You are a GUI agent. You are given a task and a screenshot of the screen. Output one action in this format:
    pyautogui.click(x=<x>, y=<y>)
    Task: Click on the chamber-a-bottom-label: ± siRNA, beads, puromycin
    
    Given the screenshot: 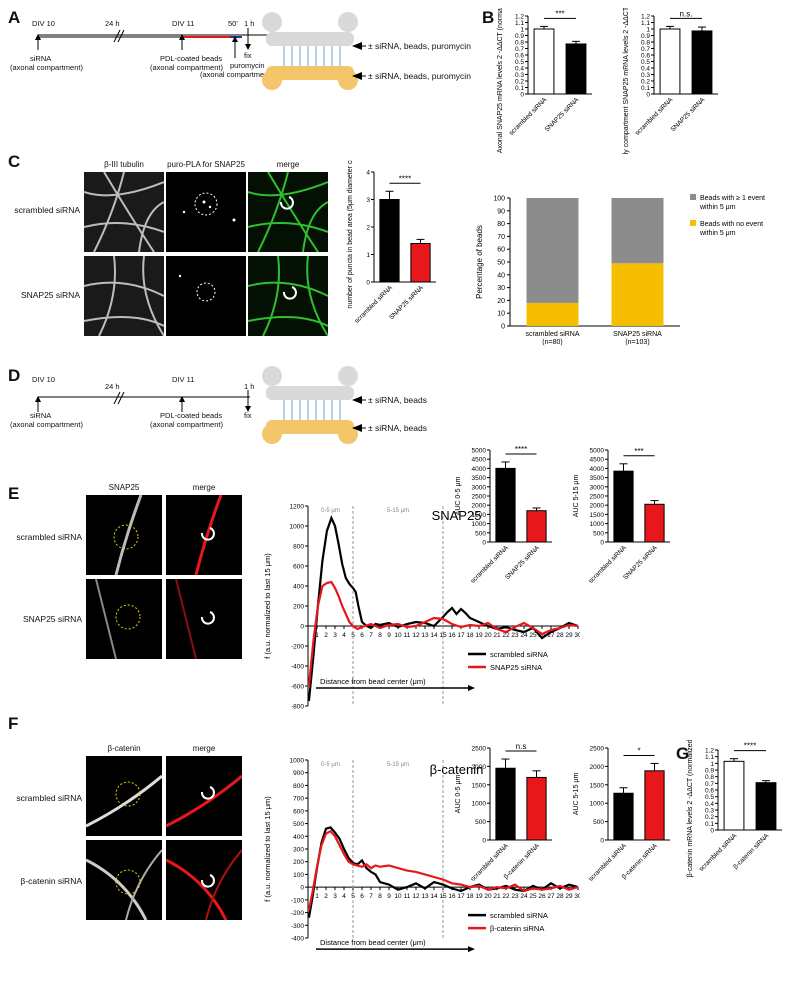 What is the action you would take?
    pyautogui.click(x=419, y=76)
    